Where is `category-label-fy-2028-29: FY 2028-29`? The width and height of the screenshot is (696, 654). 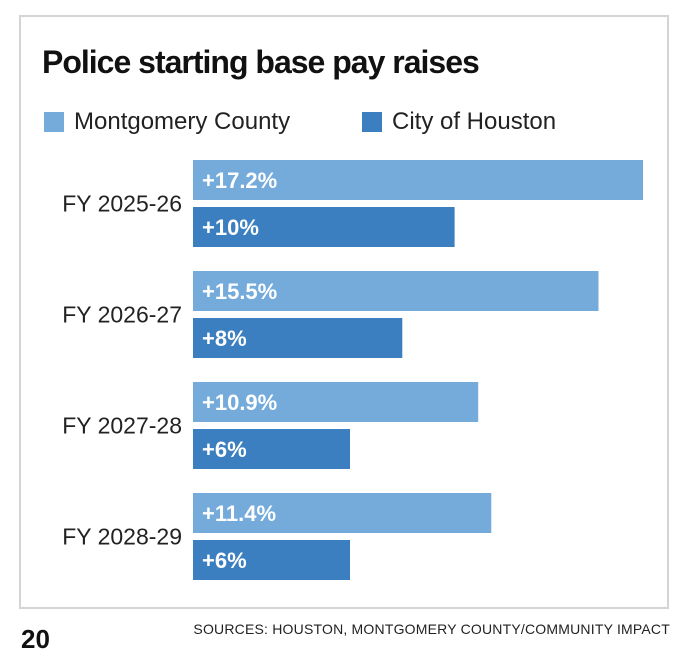
category-label-fy-2028-29: FY 2028-29 is located at coordinates (122, 537).